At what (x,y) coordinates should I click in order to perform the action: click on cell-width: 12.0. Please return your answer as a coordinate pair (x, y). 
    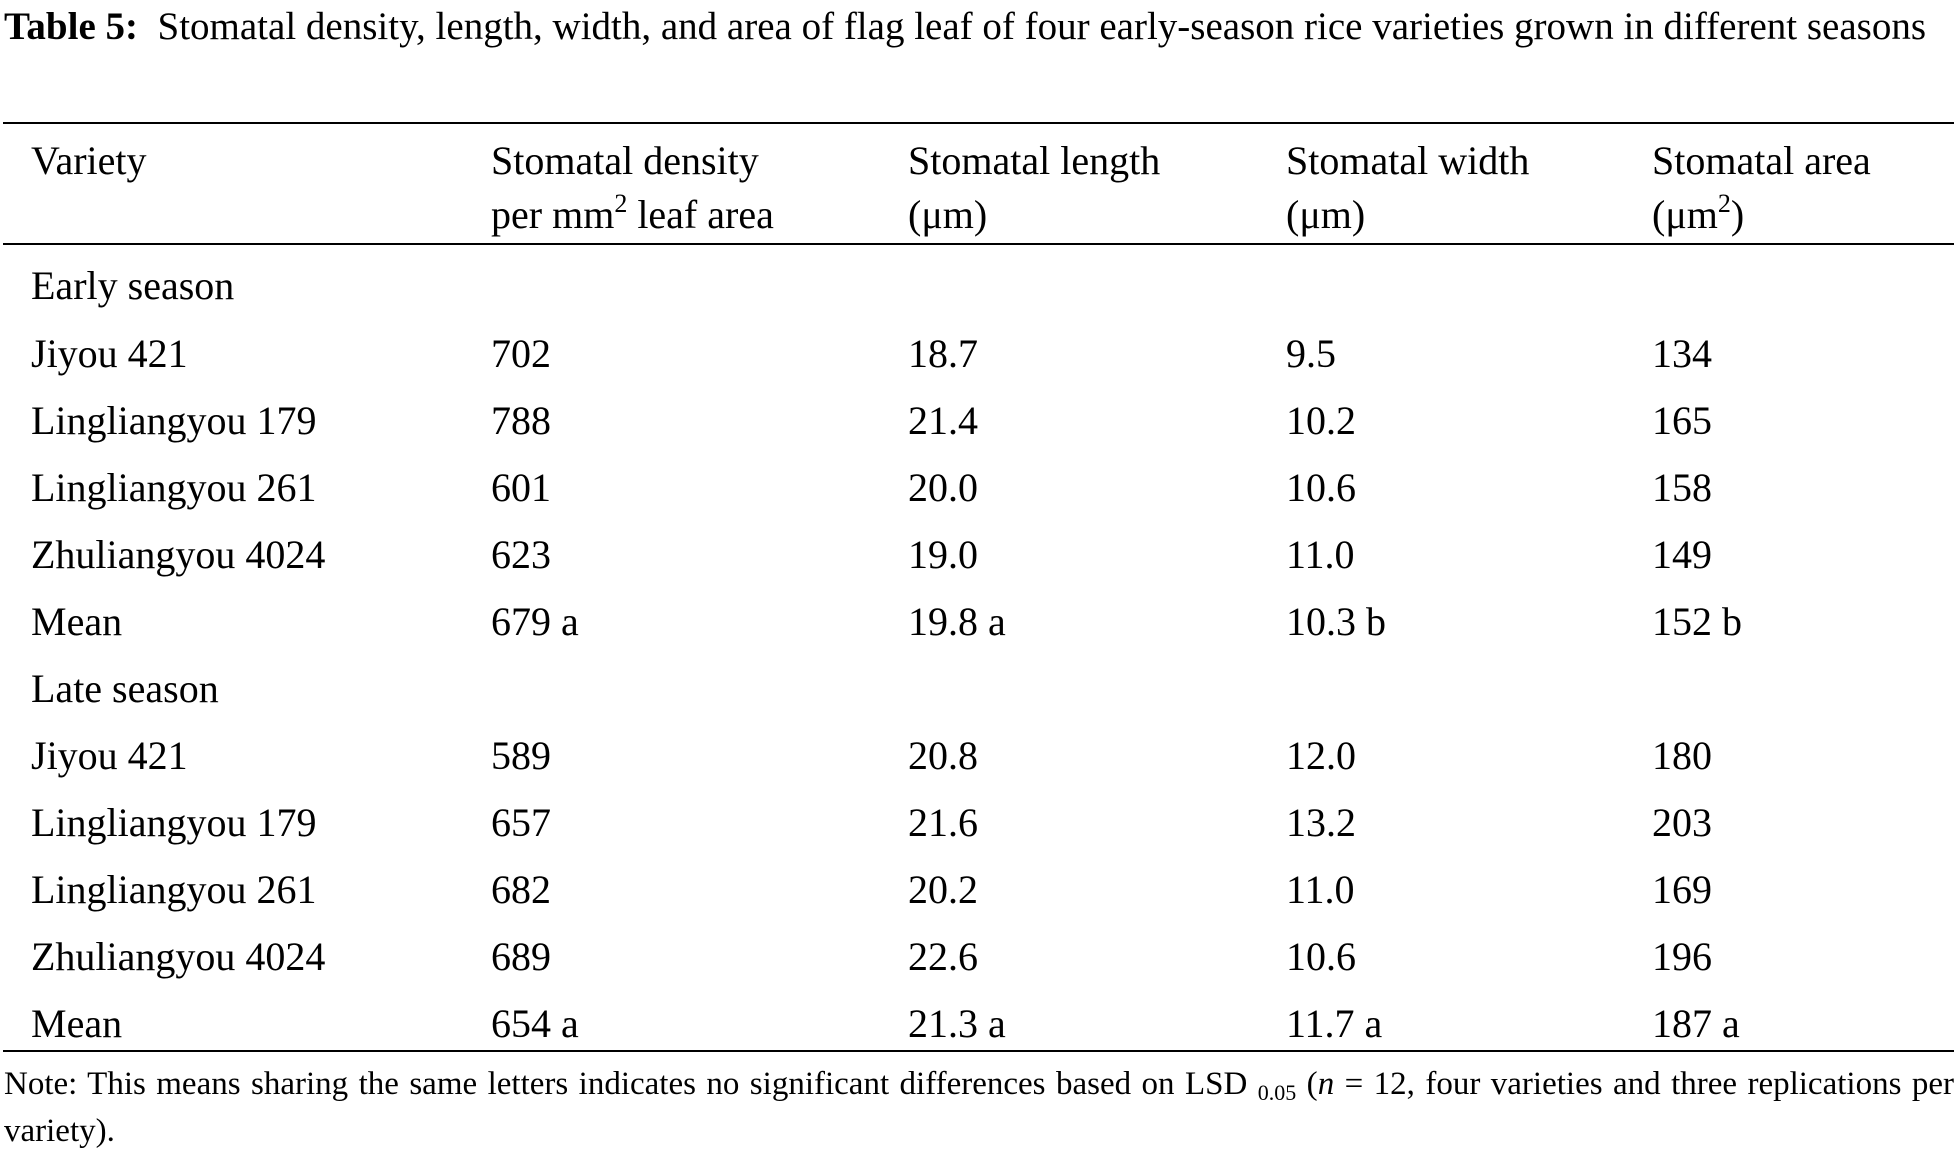
    Looking at the image, I should click on (1321, 755).